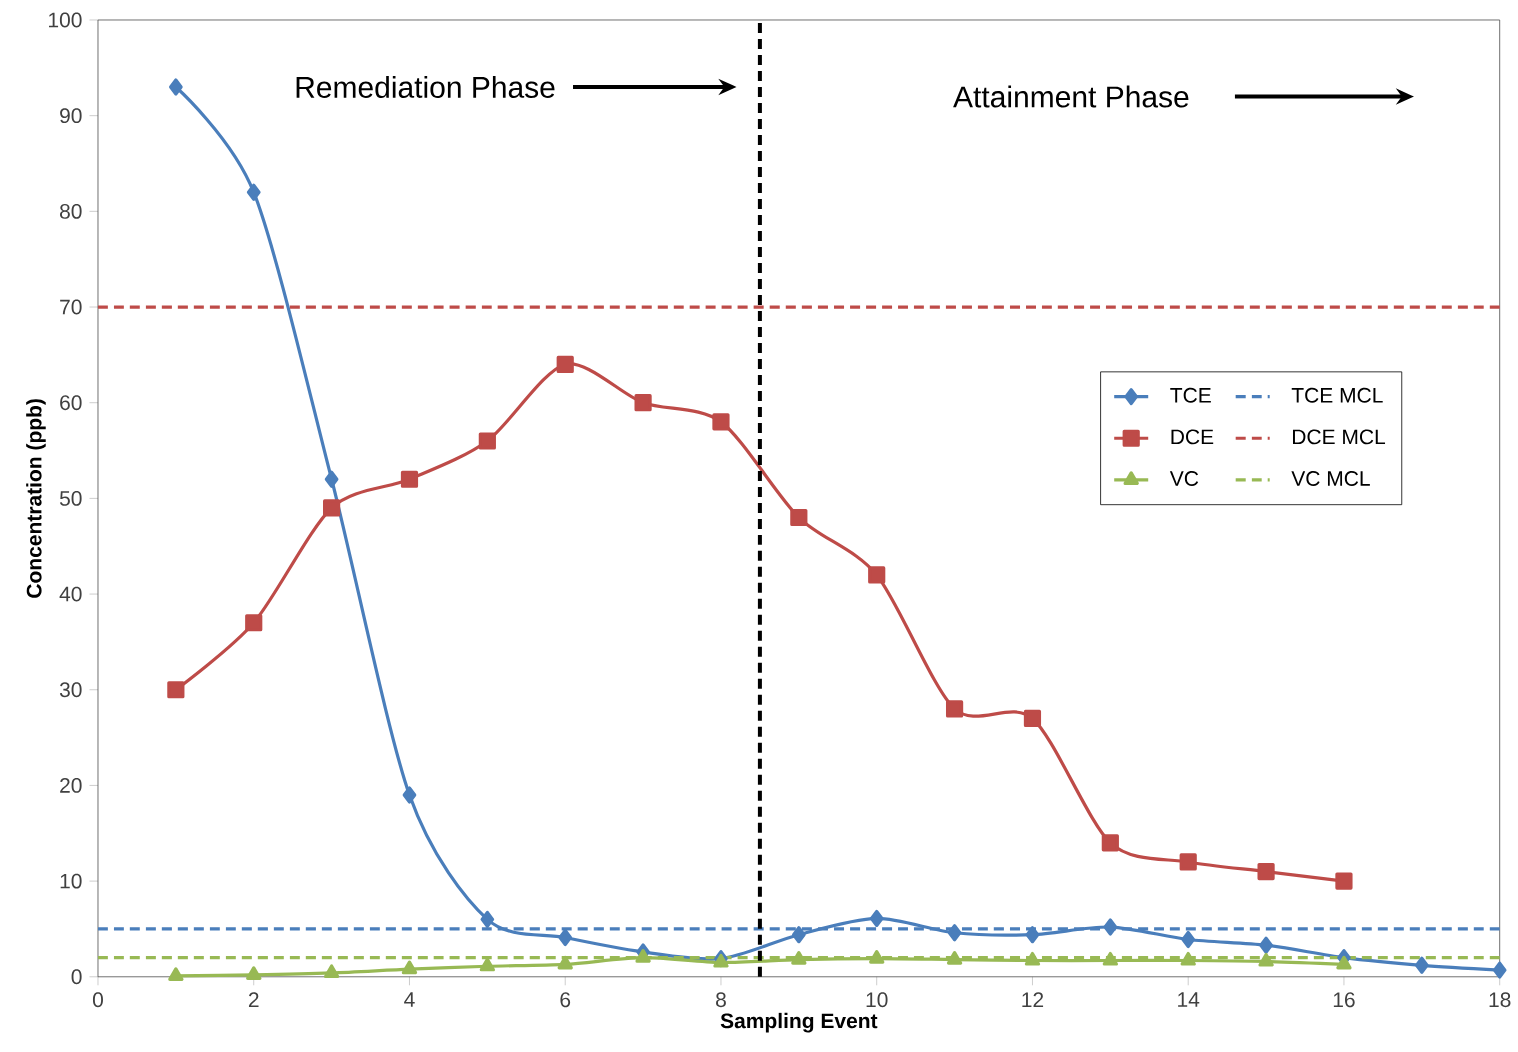 Image resolution: width=1518 pixels, height=1052 pixels. I want to click on y-tick-label: 100, so click(65, 20).